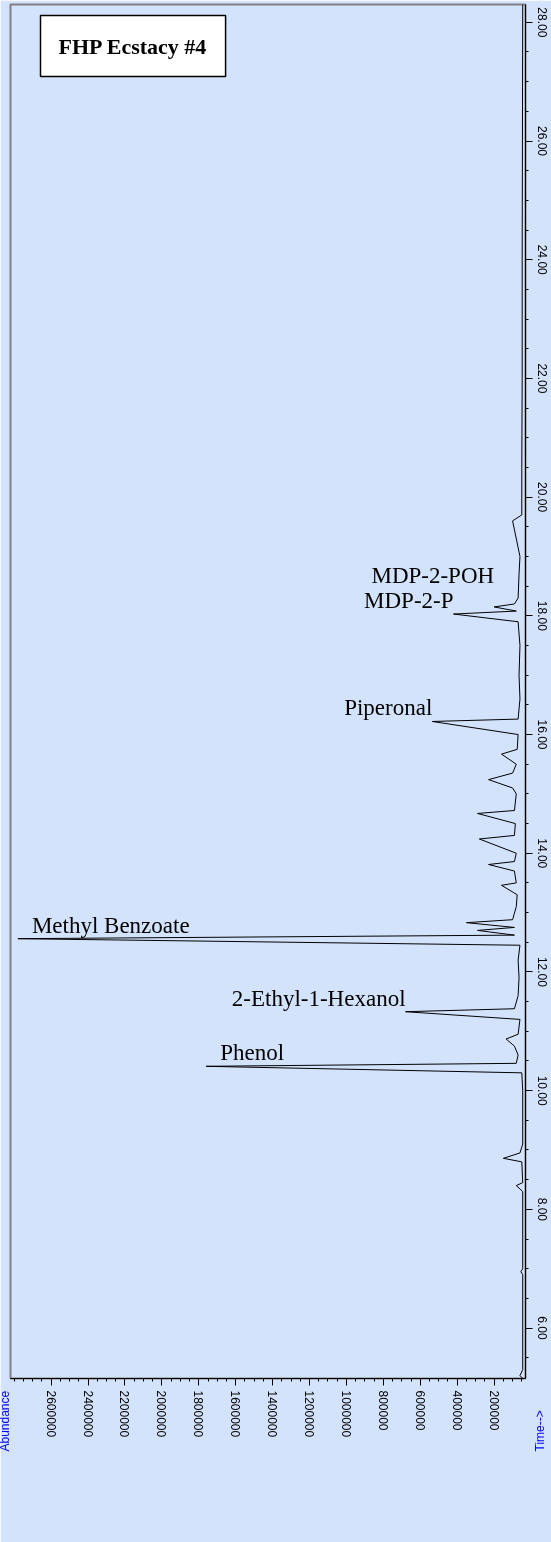 This screenshot has width=551, height=1542. I want to click on text: Time-->, so click(539, 1431).